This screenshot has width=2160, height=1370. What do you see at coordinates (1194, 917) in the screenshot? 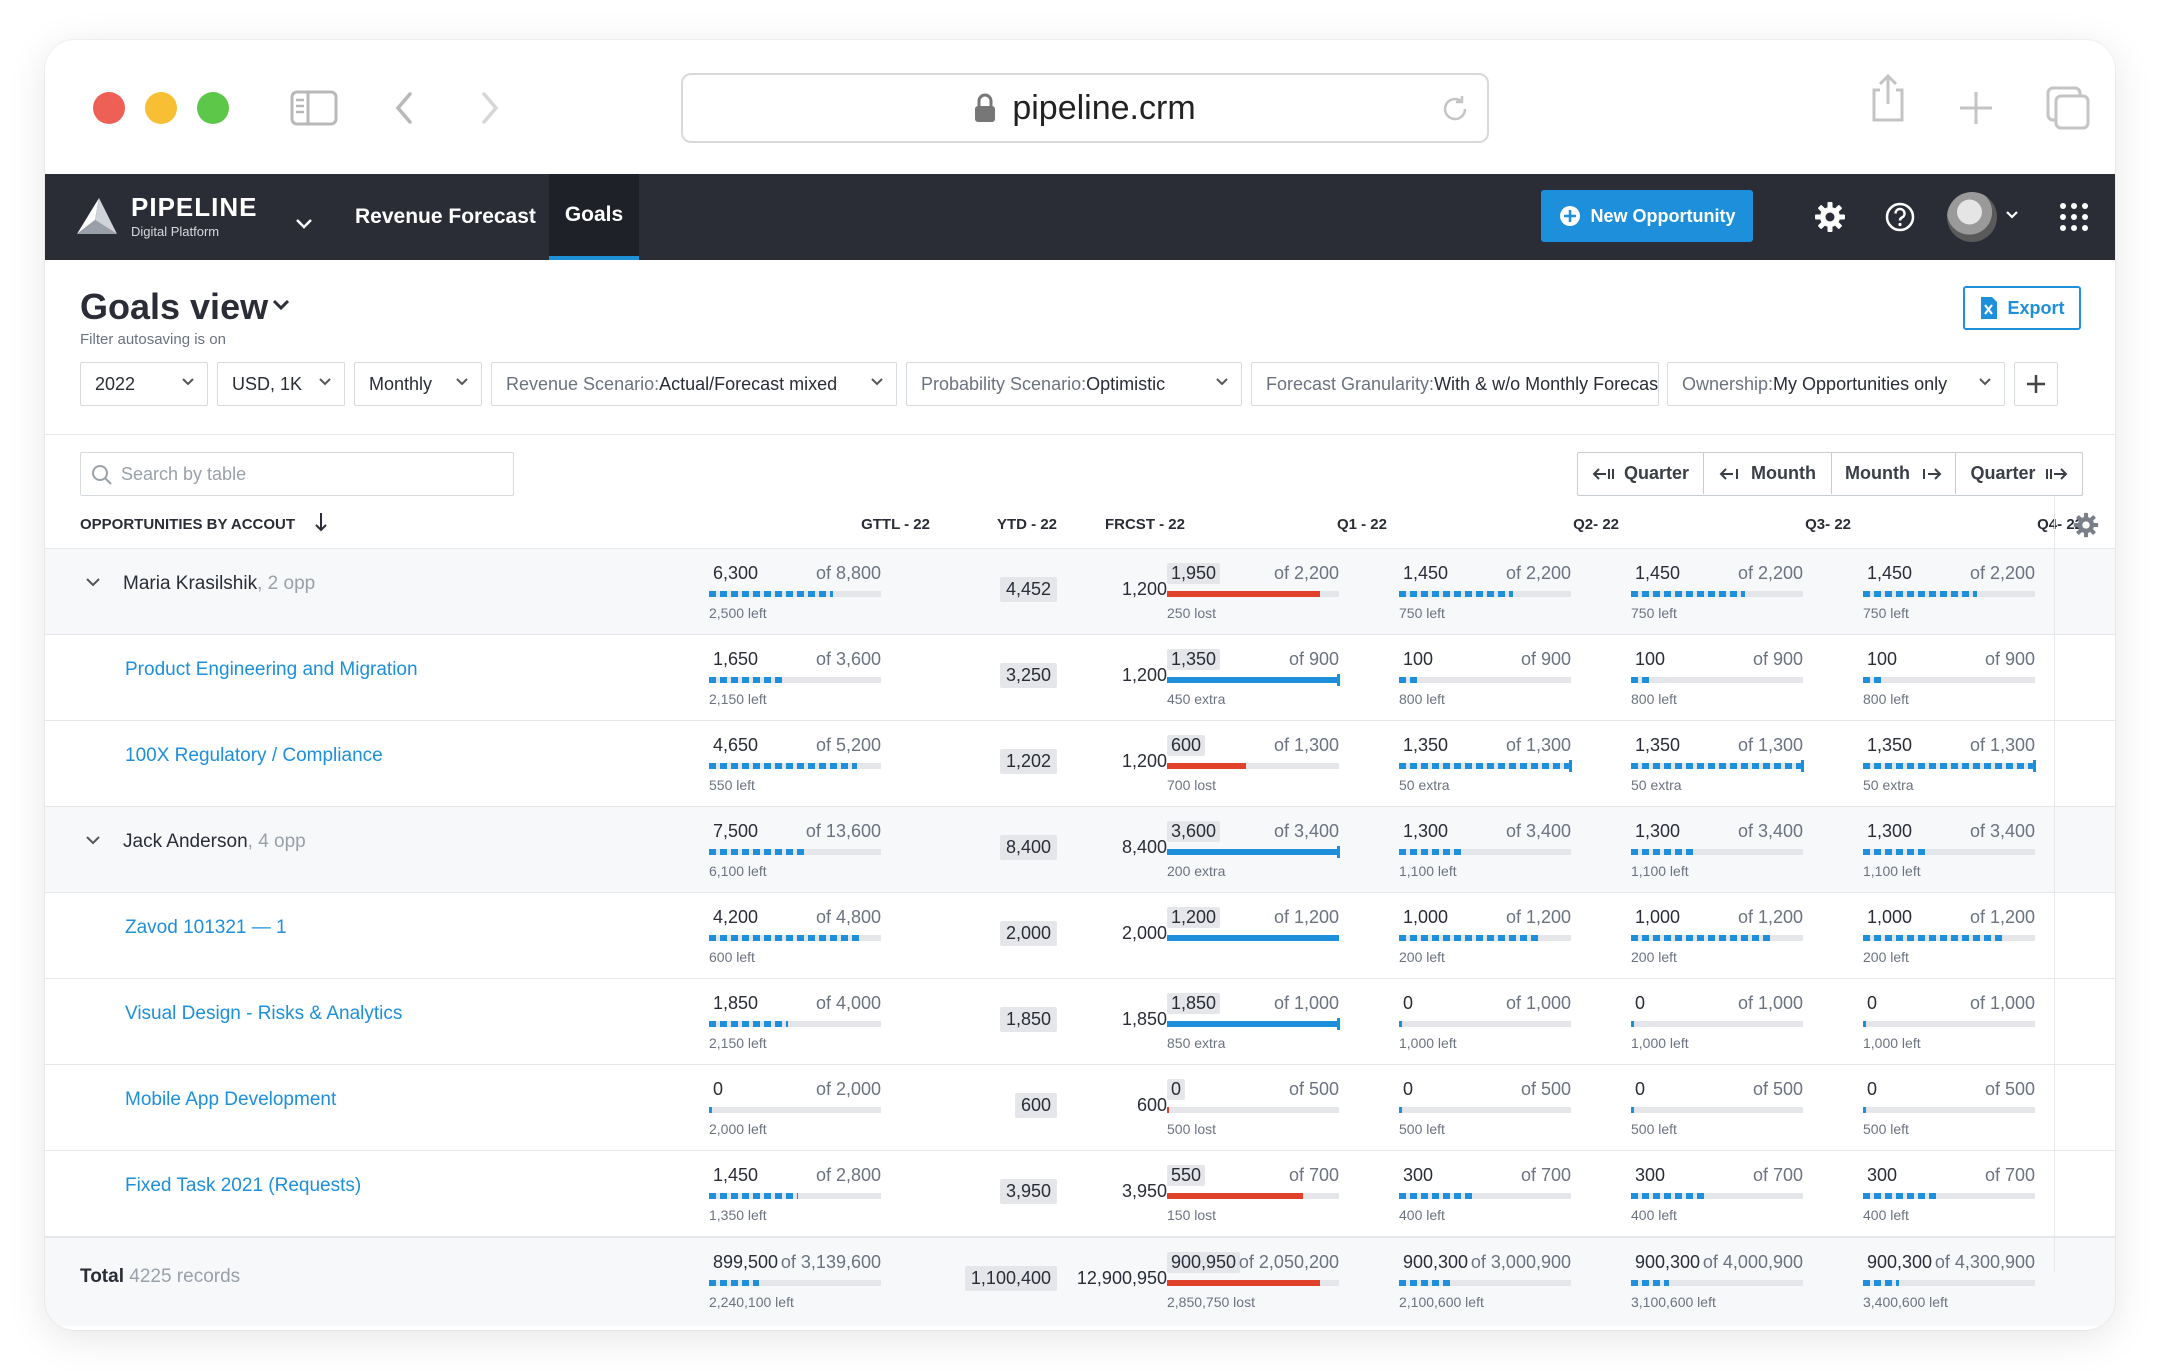
I see `q1-value: 1,200` at bounding box center [1194, 917].